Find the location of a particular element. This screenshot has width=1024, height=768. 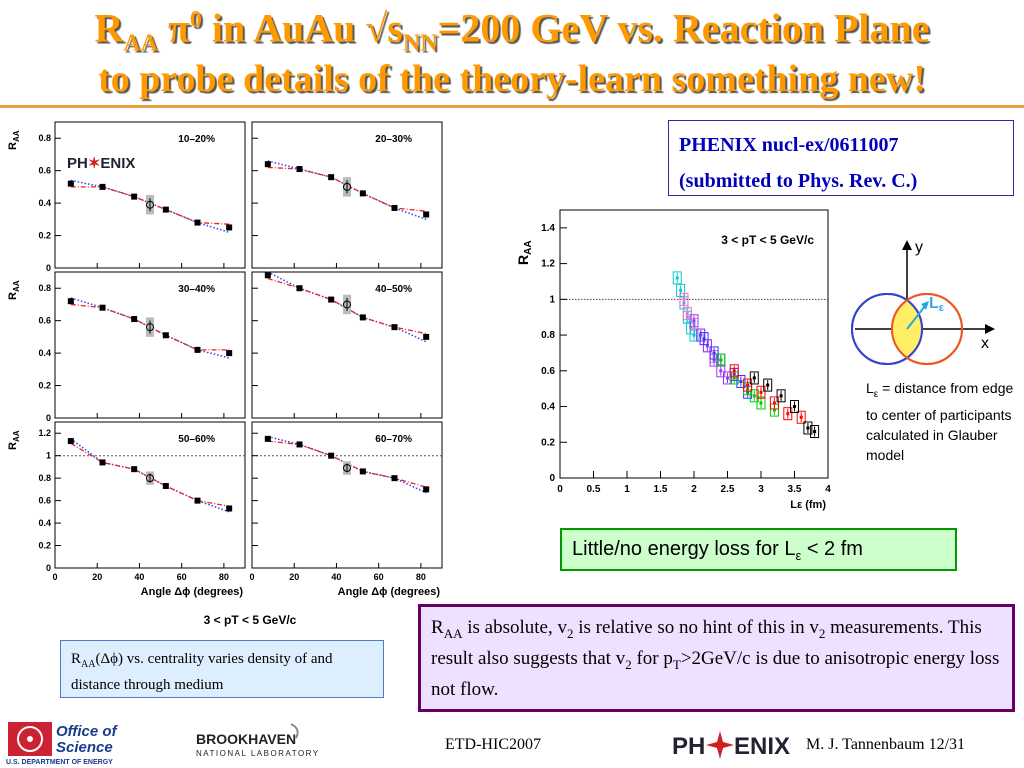

y-arrow-icon is located at coordinates (907, 245).